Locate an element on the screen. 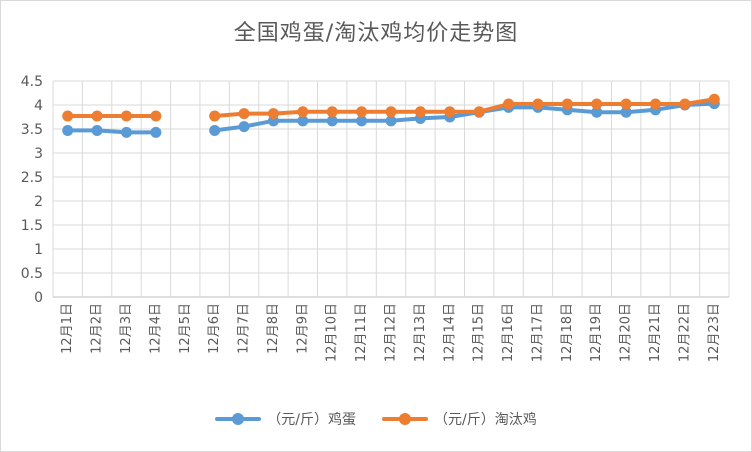 The image size is (752, 452). x-tick-label: 12月3日 is located at coordinates (126, 328).